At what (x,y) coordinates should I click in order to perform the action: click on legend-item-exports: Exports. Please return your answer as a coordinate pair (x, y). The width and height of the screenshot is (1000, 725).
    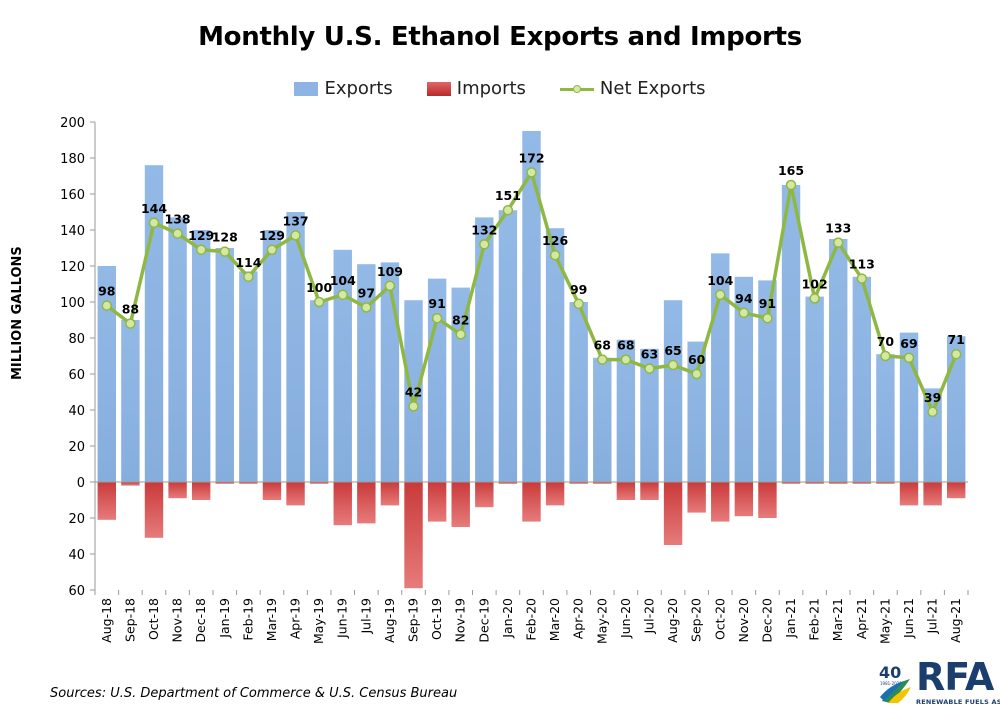
    Looking at the image, I should click on (343, 88).